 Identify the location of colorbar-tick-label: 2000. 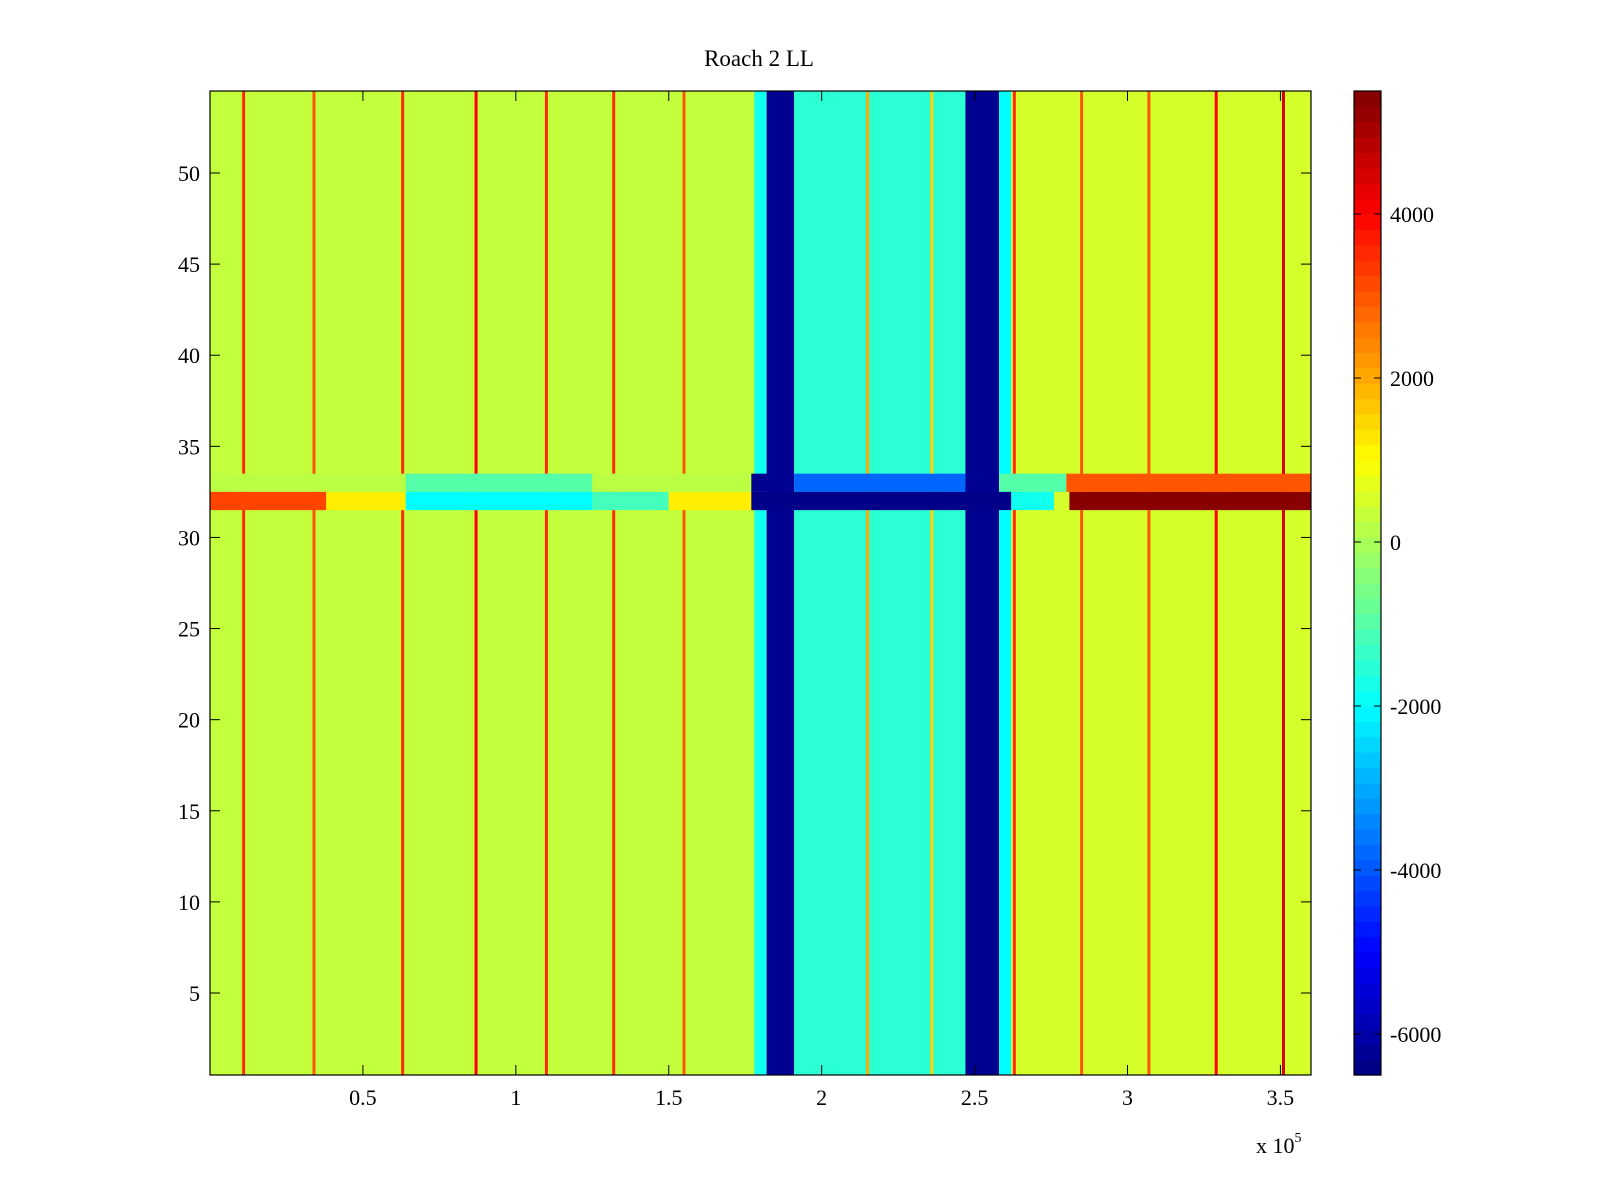
(1412, 378).